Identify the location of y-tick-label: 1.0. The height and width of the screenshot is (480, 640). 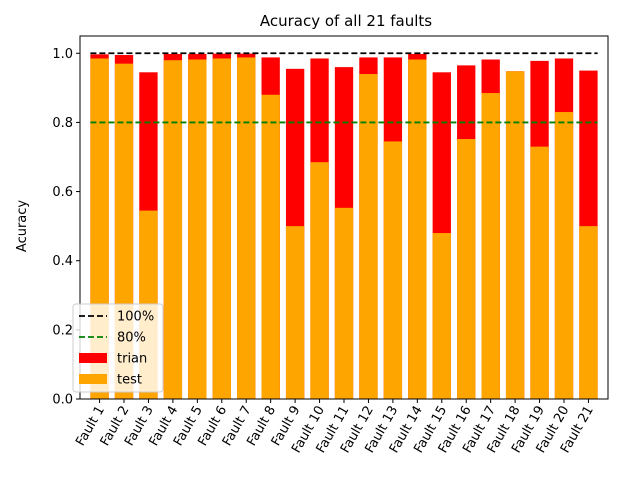
(62, 54).